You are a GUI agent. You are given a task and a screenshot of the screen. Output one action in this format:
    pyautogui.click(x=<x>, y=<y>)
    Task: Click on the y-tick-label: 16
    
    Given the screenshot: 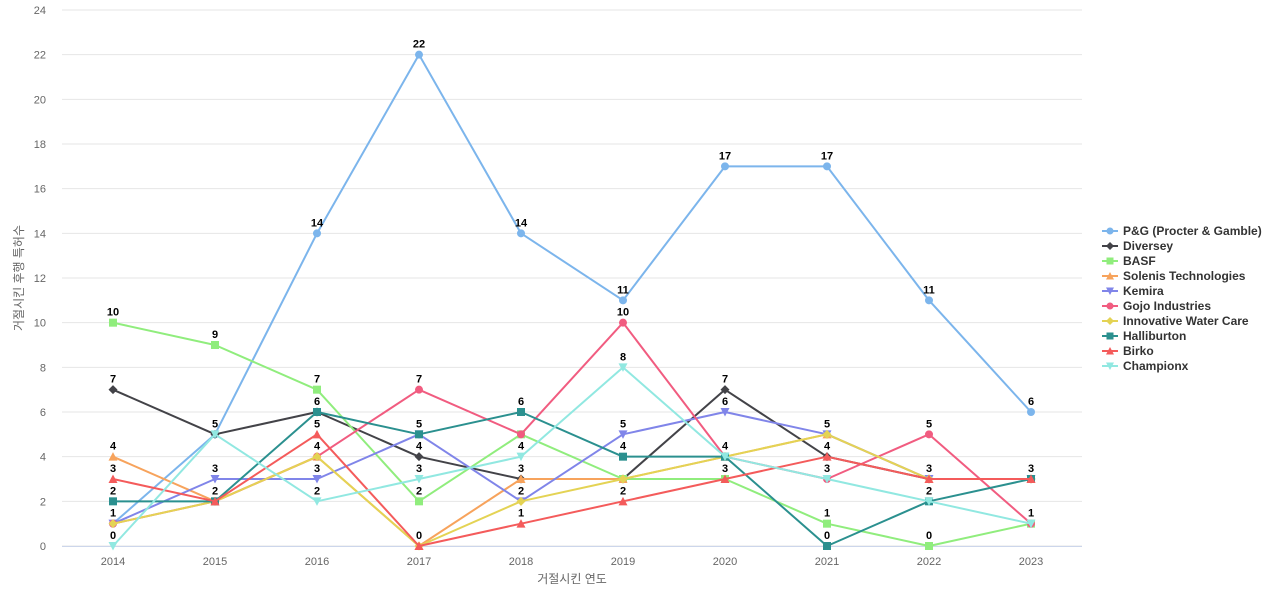 What is the action you would take?
    pyautogui.click(x=40, y=190)
    